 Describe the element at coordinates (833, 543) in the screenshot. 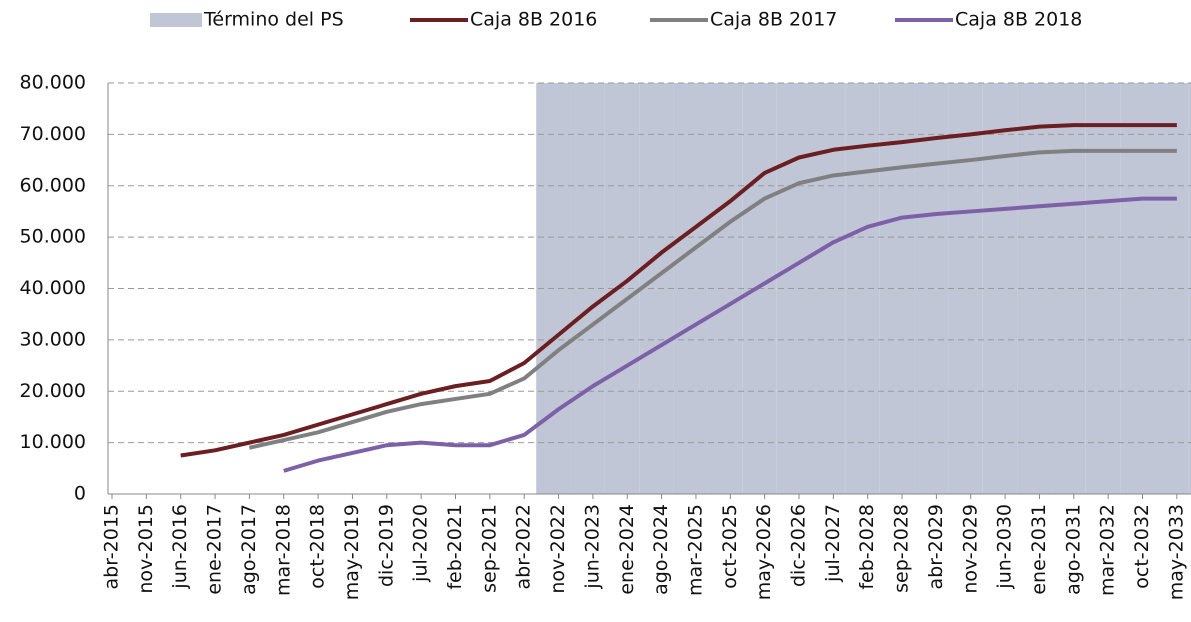

I see `x-tick-label: jul-2027` at that location.